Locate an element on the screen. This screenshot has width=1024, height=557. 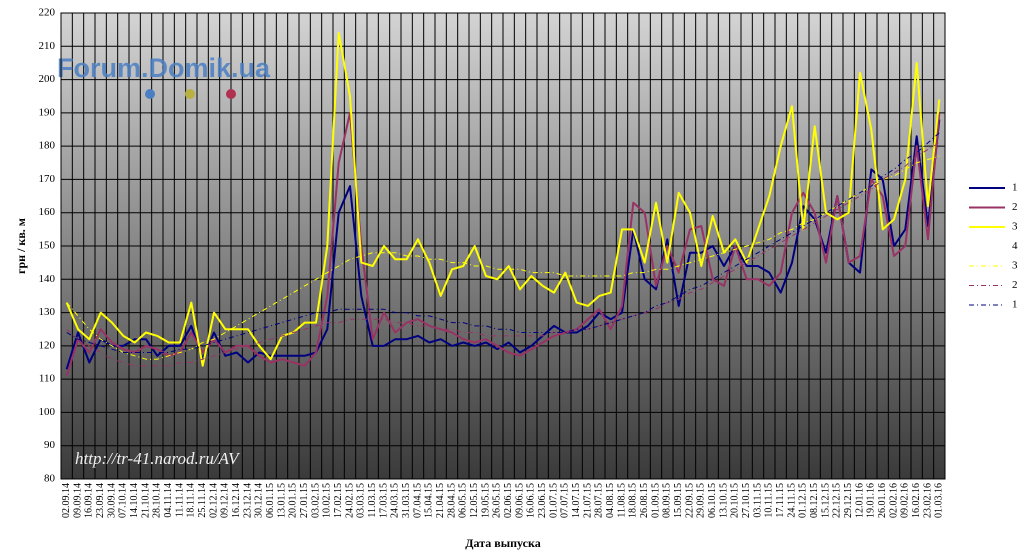
x-tick-label: 06.10.15 is located at coordinates (712, 500).